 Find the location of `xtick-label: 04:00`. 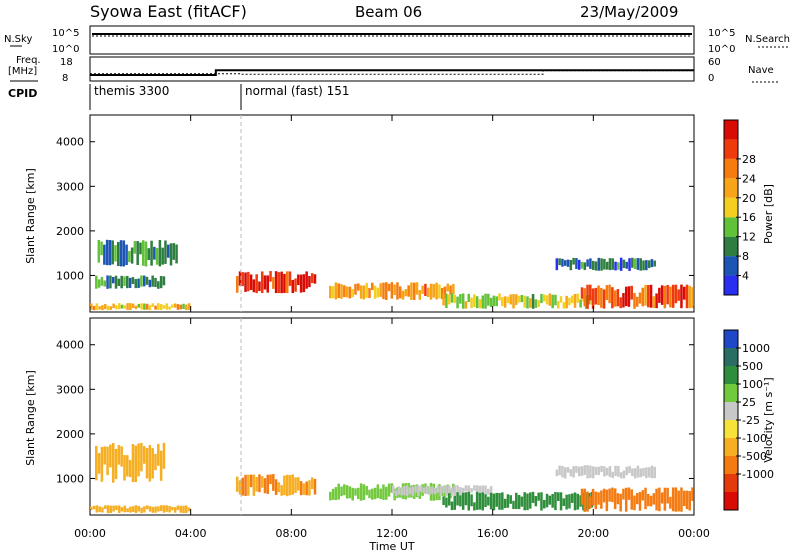

xtick-label: 04:00 is located at coordinates (191, 533).